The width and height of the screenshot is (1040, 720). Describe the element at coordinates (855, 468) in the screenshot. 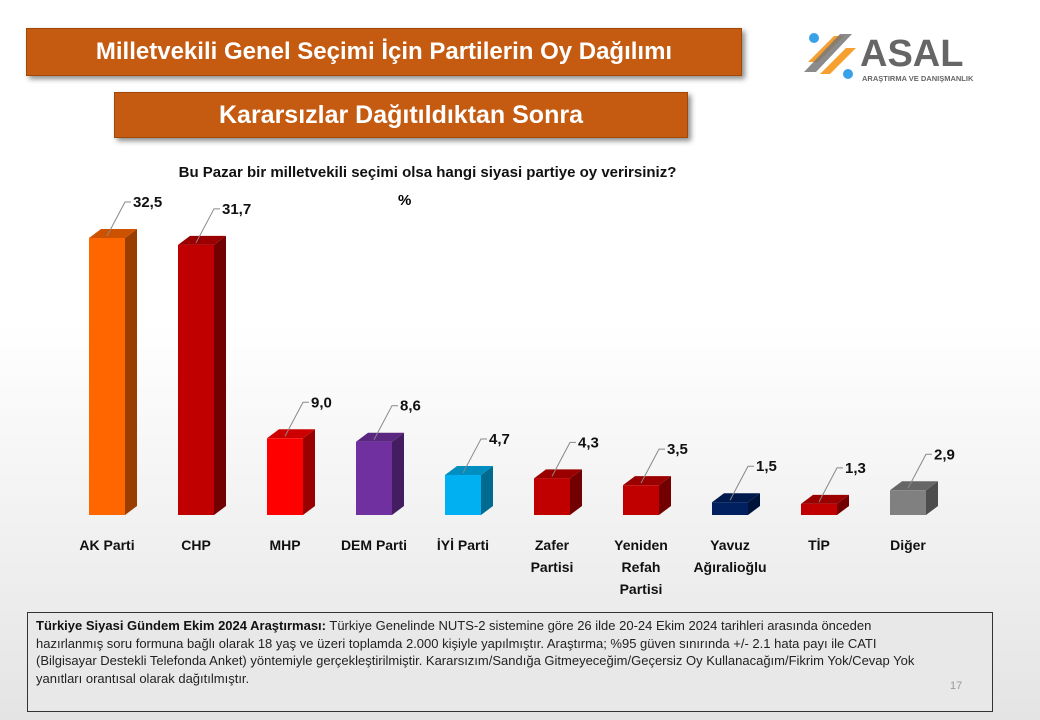

I see `data-label: 1,3` at that location.